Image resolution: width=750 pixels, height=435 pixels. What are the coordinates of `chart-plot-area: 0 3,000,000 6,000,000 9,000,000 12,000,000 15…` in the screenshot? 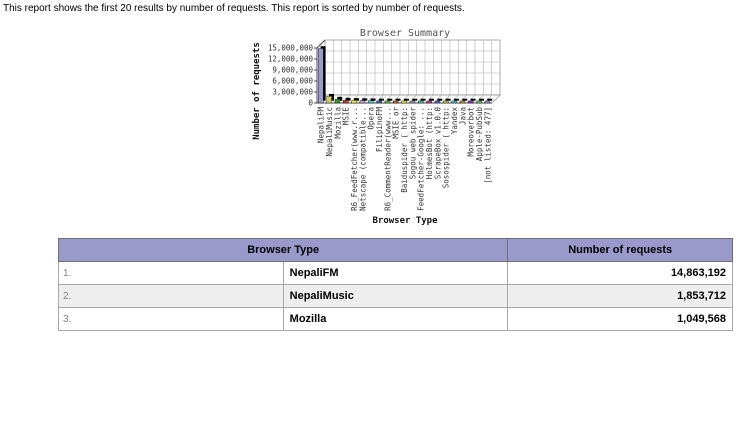 It's located at (384, 126).